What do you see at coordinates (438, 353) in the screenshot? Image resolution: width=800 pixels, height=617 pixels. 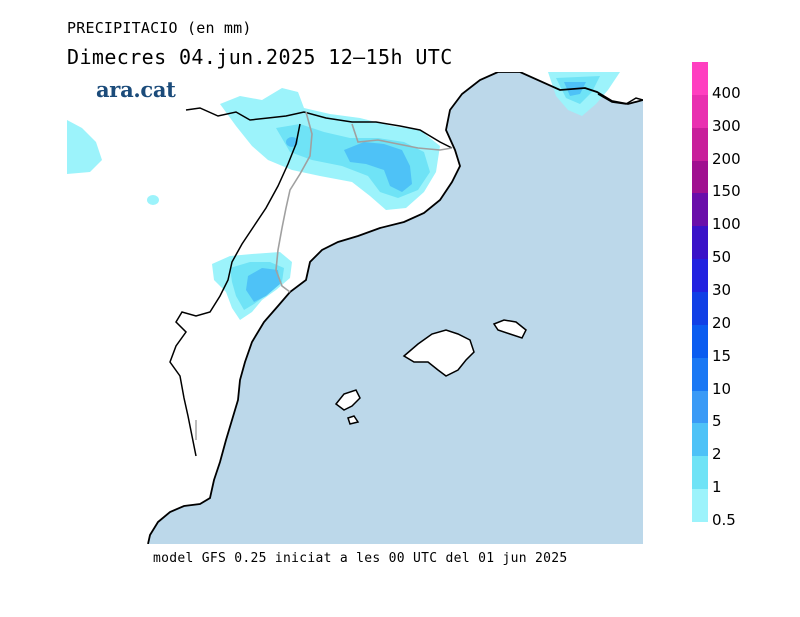 I see `island-mallorca` at bounding box center [438, 353].